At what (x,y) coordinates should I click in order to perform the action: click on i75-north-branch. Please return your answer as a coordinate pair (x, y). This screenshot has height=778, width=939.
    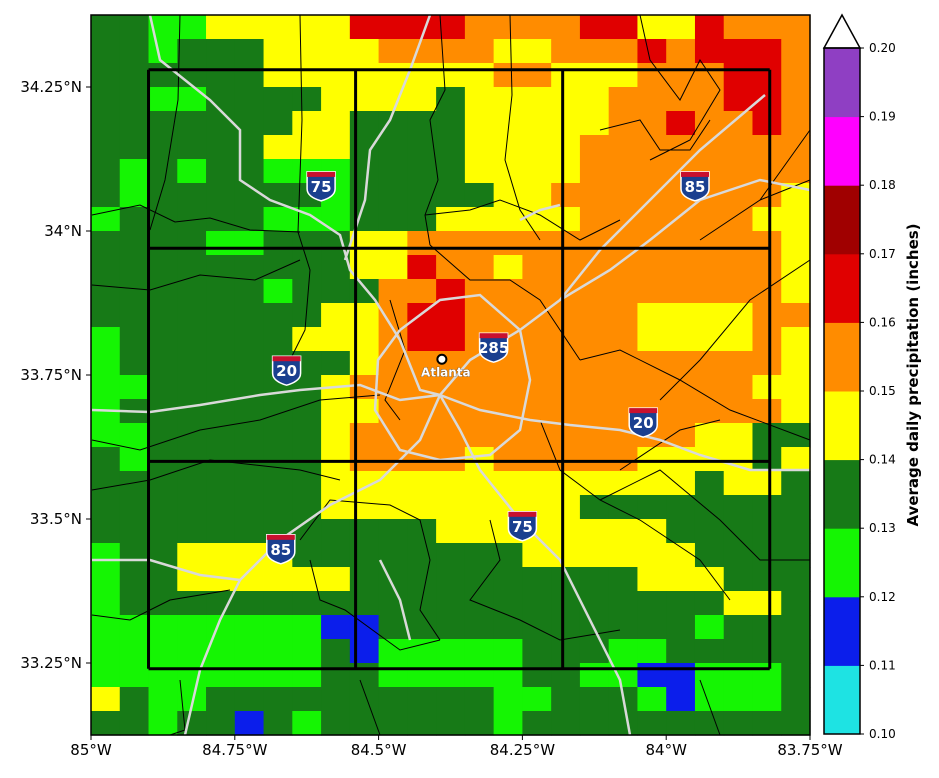
    Looking at the image, I should click on (387, 137).